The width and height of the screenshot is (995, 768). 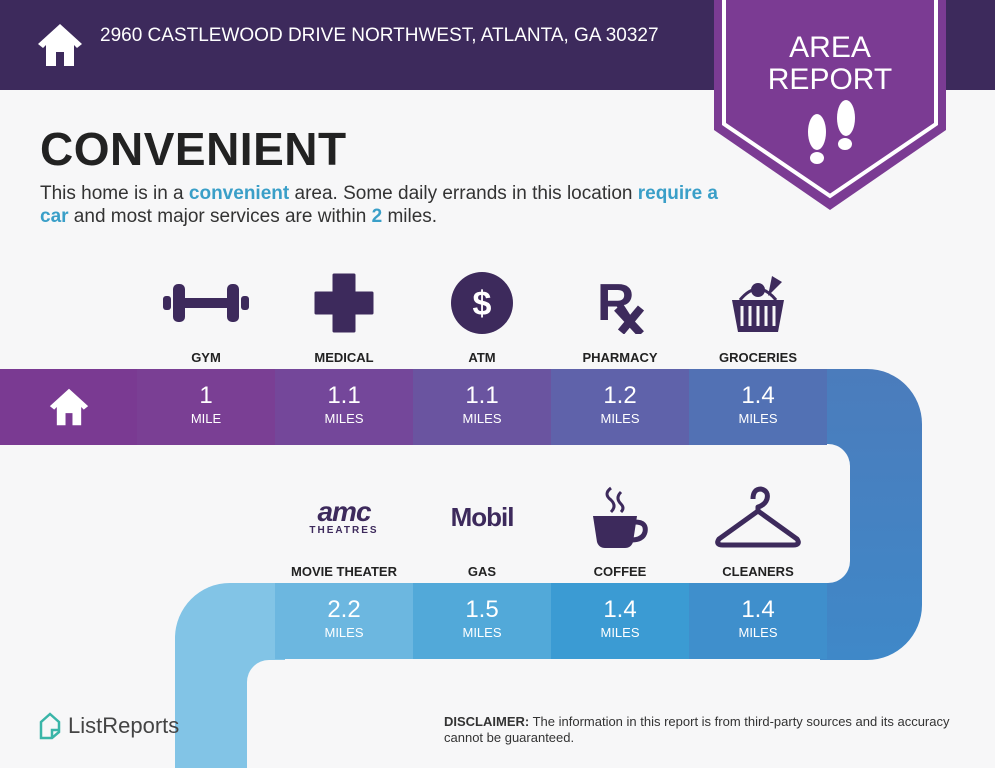 I want to click on amenity-atm: $ ATM, so click(x=482, y=316).